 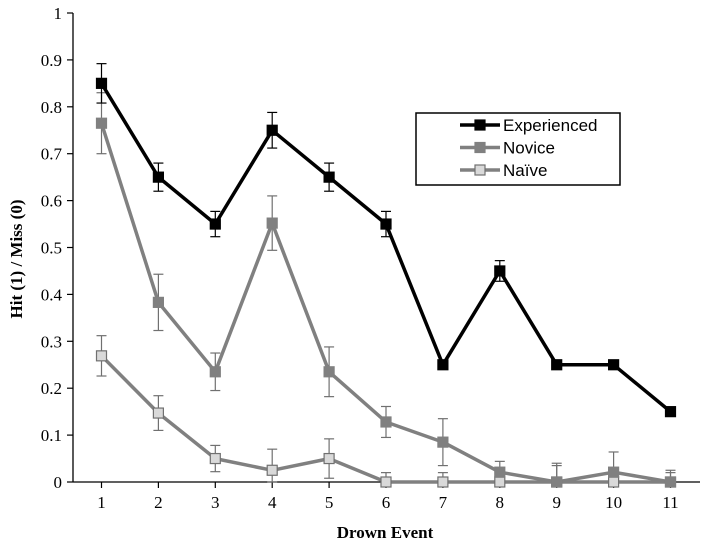 What do you see at coordinates (529, 148) in the screenshot?
I see `legend-label: Novice` at bounding box center [529, 148].